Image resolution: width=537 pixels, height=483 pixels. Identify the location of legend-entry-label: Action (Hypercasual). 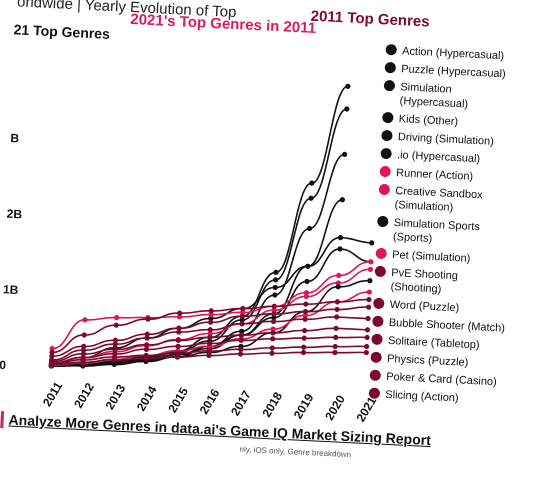
(453, 53).